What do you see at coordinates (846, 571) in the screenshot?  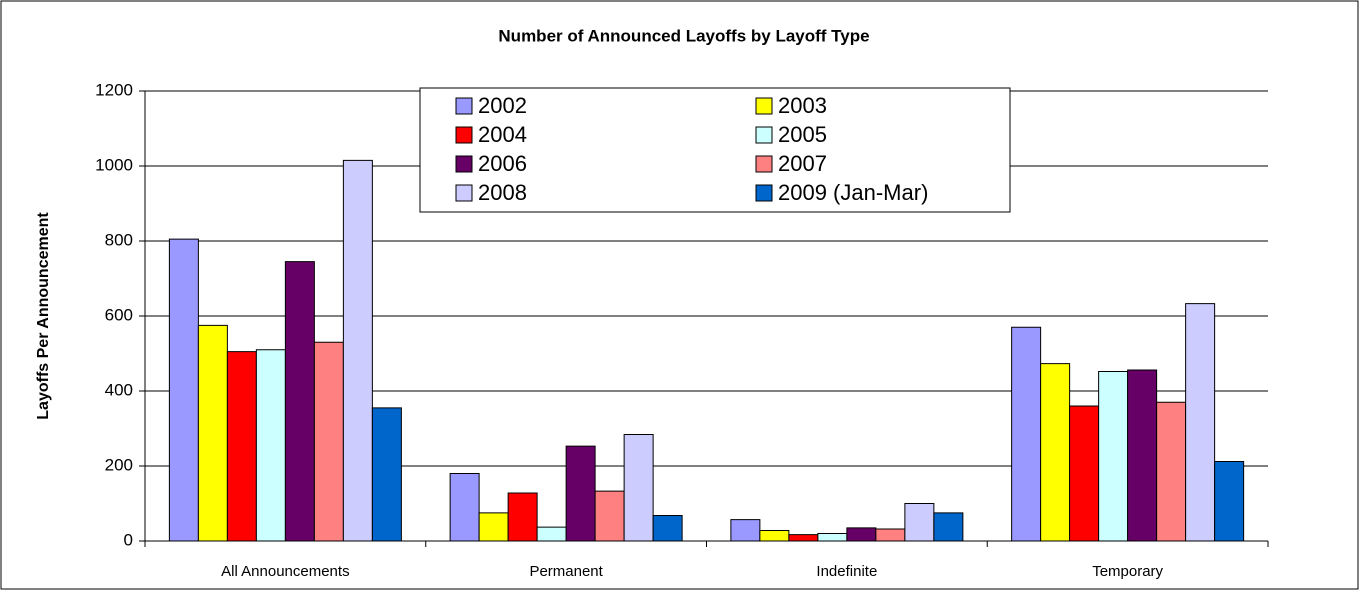 I see `x-tick-label: Indefinite` at bounding box center [846, 571].